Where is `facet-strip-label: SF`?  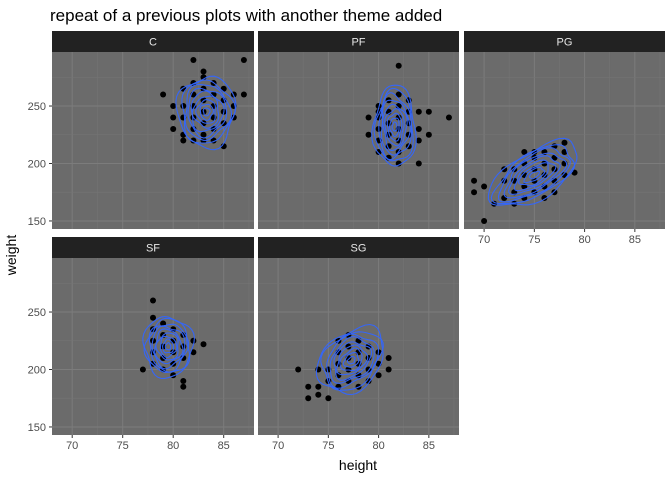
facet-strip-label: SF is located at coordinates (153, 249).